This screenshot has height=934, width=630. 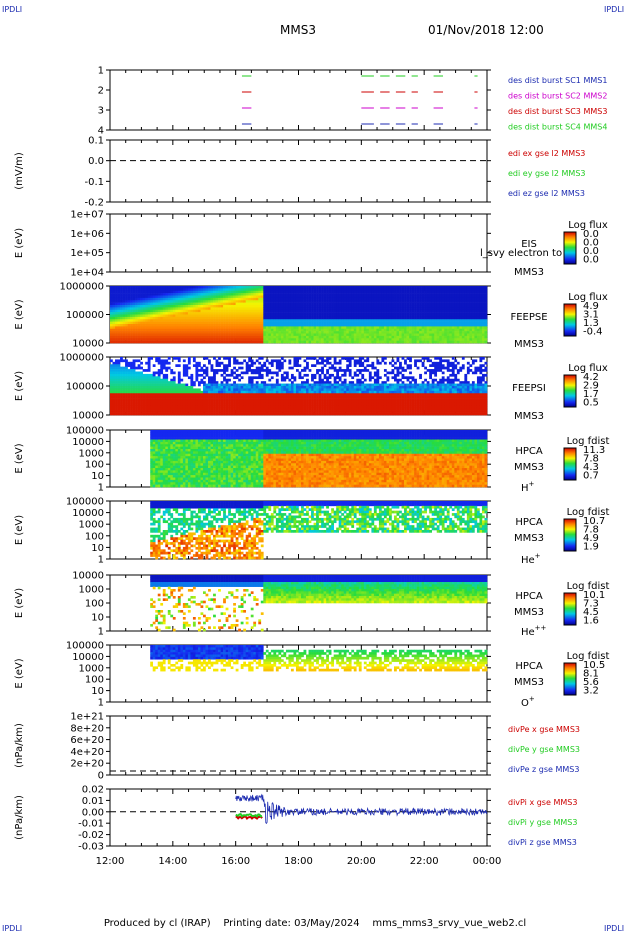 What do you see at coordinates (570, 320) in the screenshot?
I see `colorbar` at bounding box center [570, 320].